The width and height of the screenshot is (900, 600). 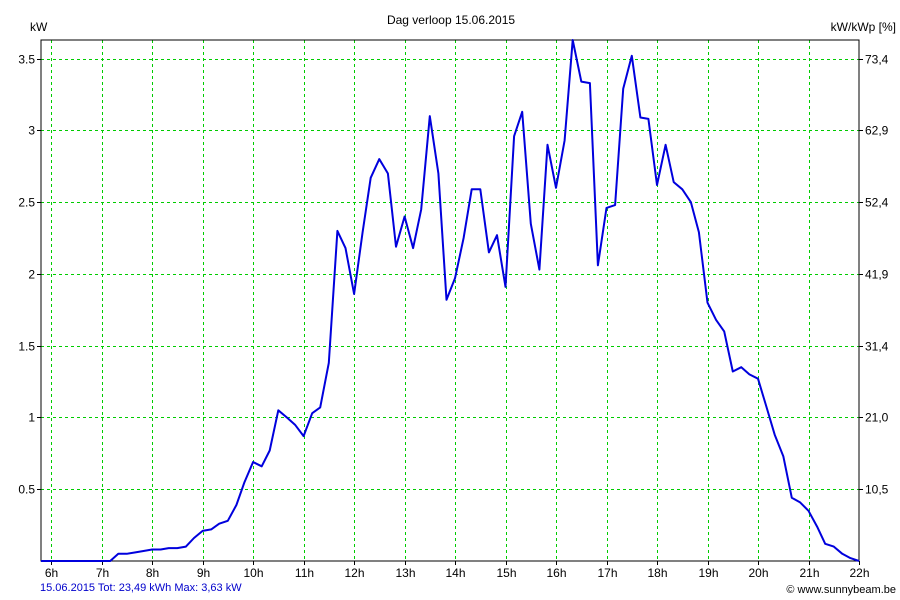 What do you see at coordinates (877, 131) in the screenshot?
I see `y-tick-label-right: 62,9` at bounding box center [877, 131].